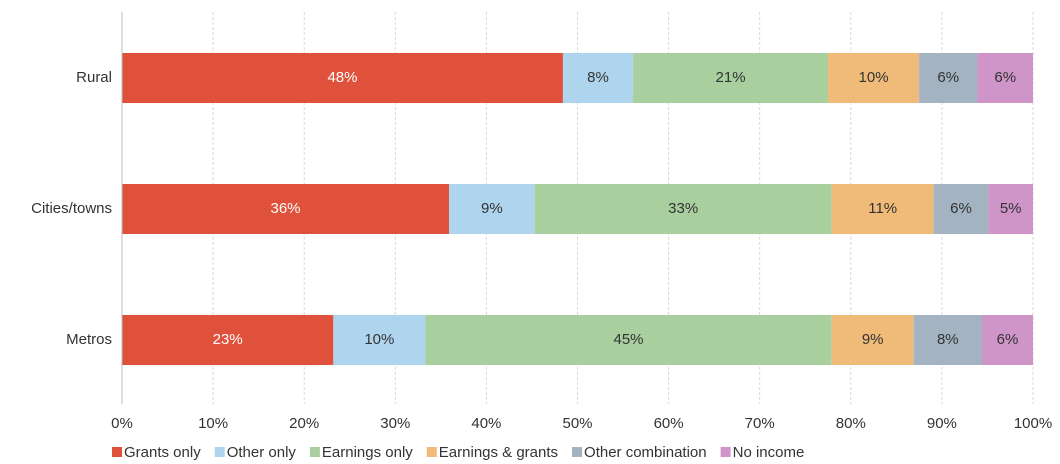  Describe the element at coordinates (304, 423) in the screenshot. I see `x-tick-label: 20%` at that location.